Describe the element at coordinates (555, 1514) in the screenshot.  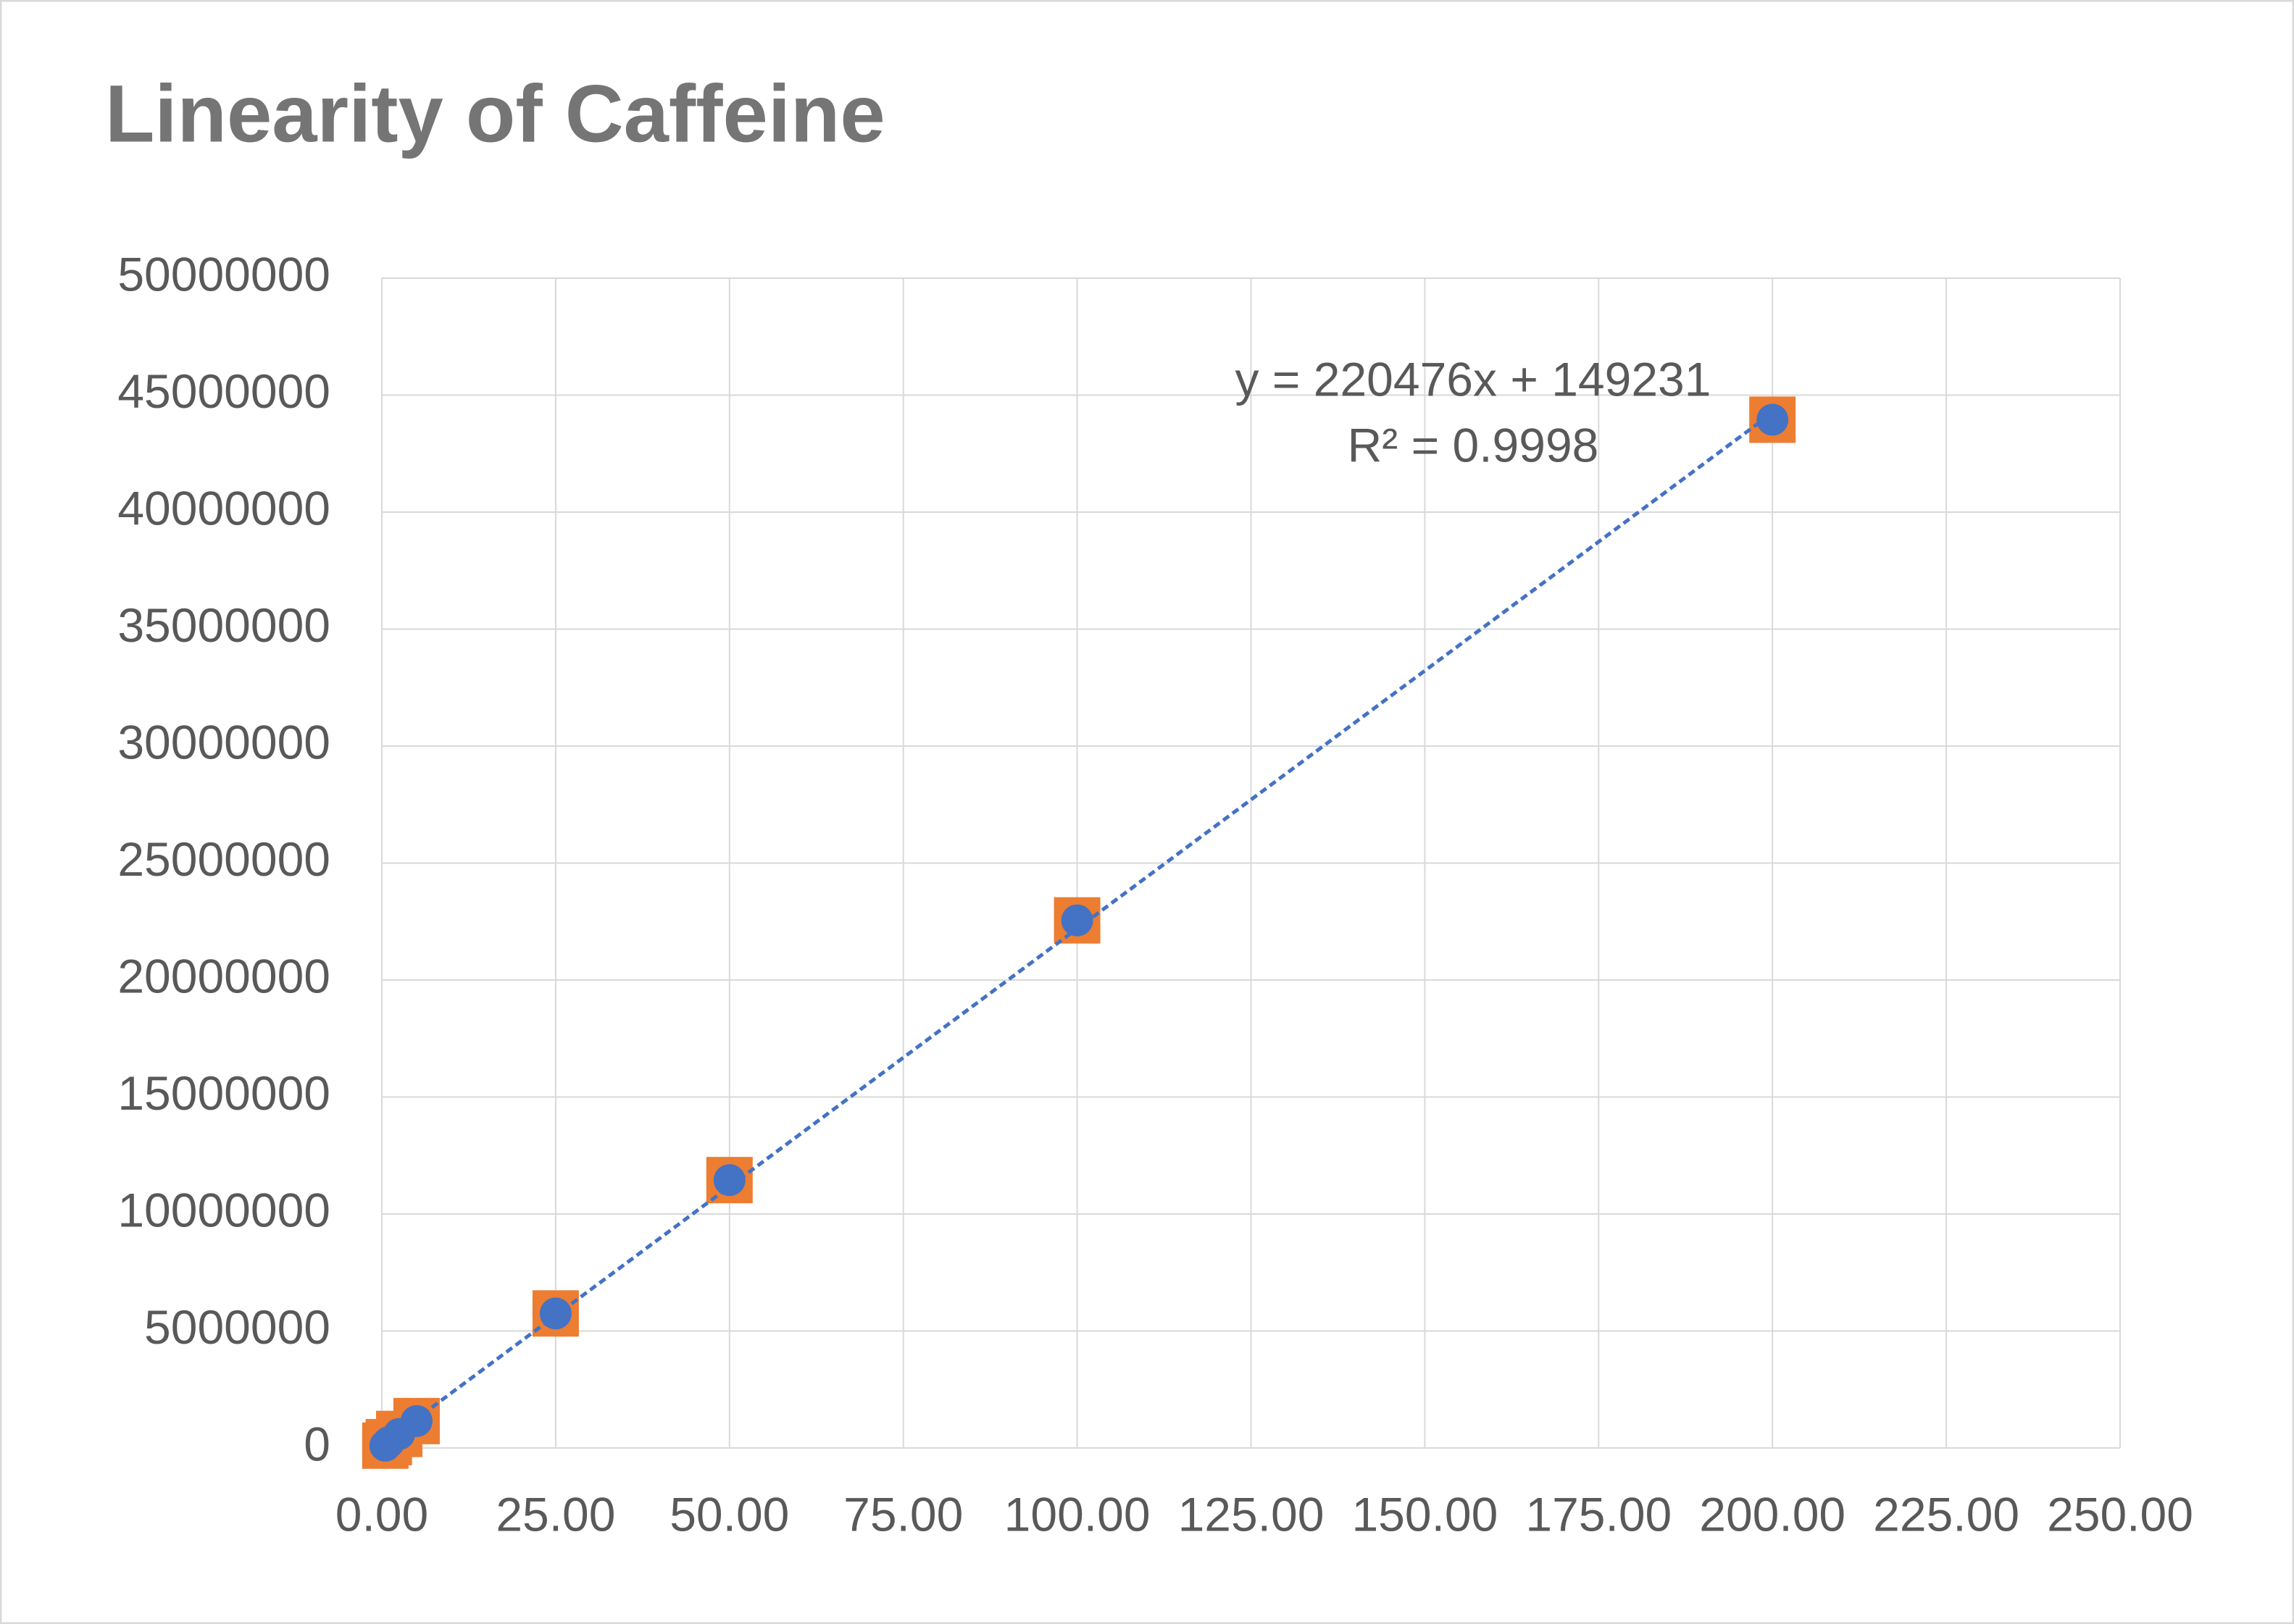
I see `x-tick-label: 25.00` at that location.